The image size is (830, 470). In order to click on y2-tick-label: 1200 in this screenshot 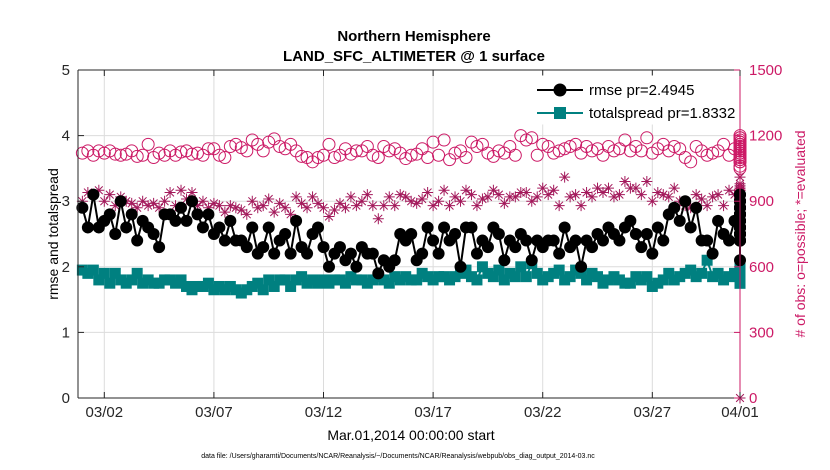, I will do `click(765, 136)`.